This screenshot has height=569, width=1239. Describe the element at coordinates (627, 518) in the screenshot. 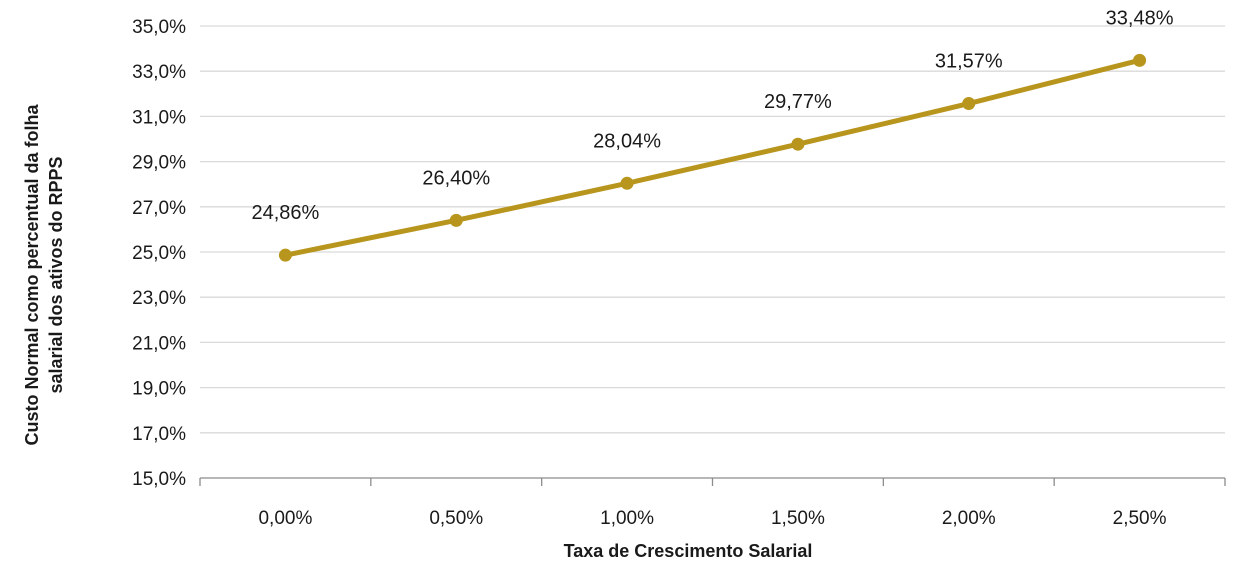

I see `x-tick-label: 1,00%` at that location.